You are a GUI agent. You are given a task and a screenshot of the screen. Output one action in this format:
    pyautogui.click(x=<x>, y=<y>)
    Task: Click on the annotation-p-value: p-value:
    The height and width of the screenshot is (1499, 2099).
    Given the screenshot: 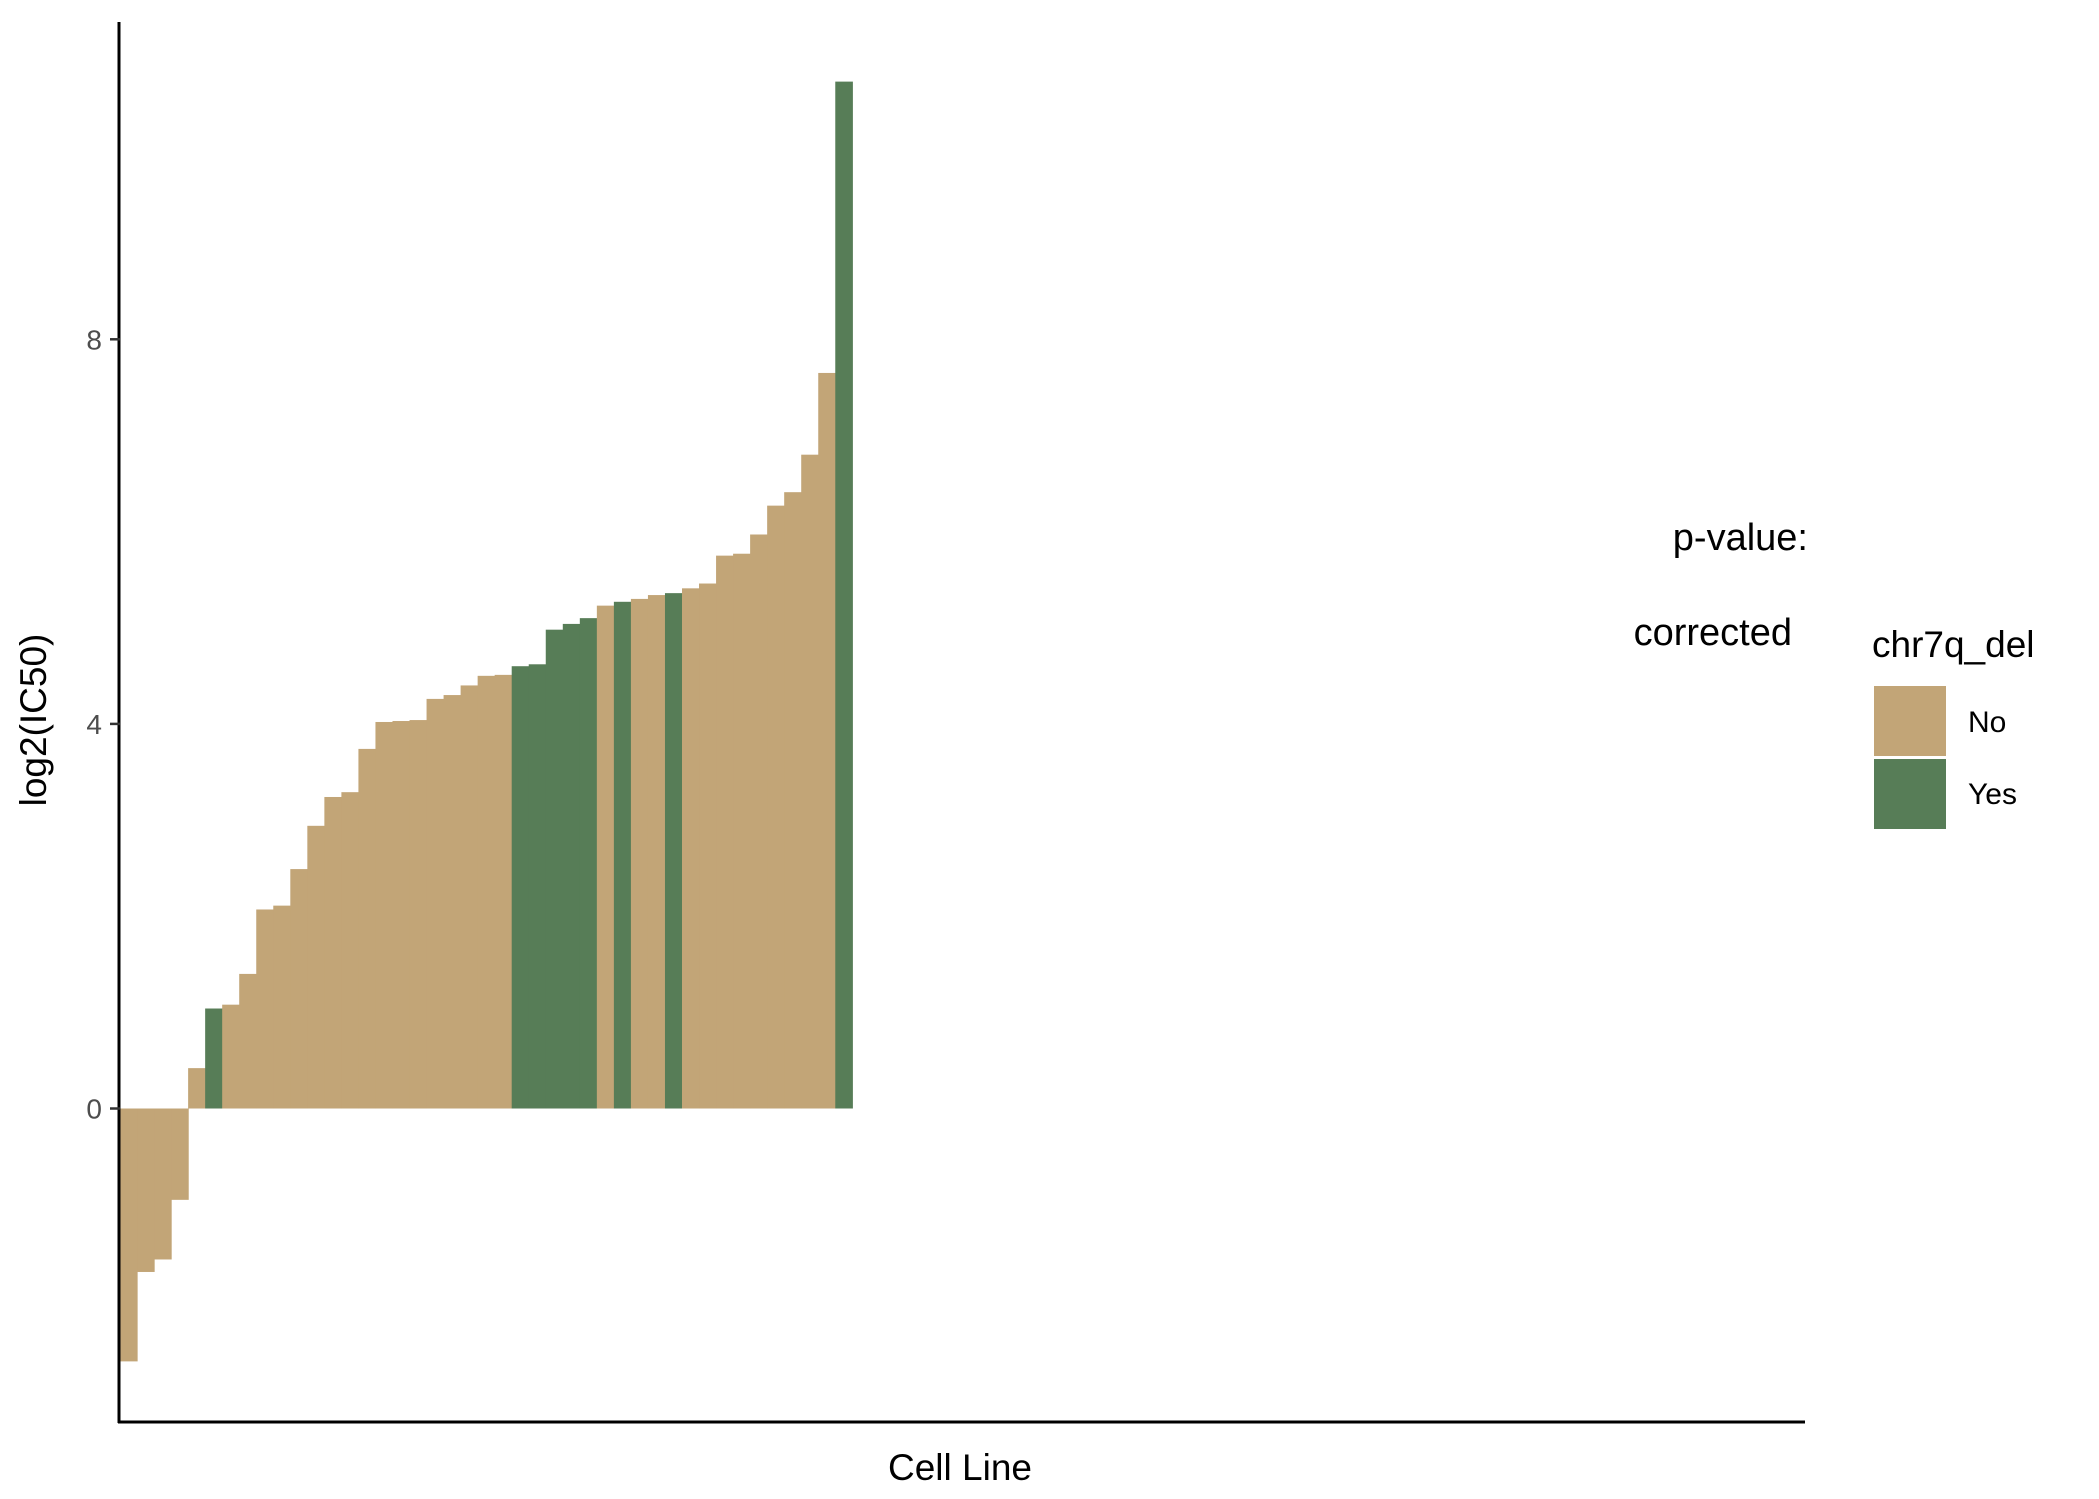 What is the action you would take?
    pyautogui.click(x=1740, y=538)
    